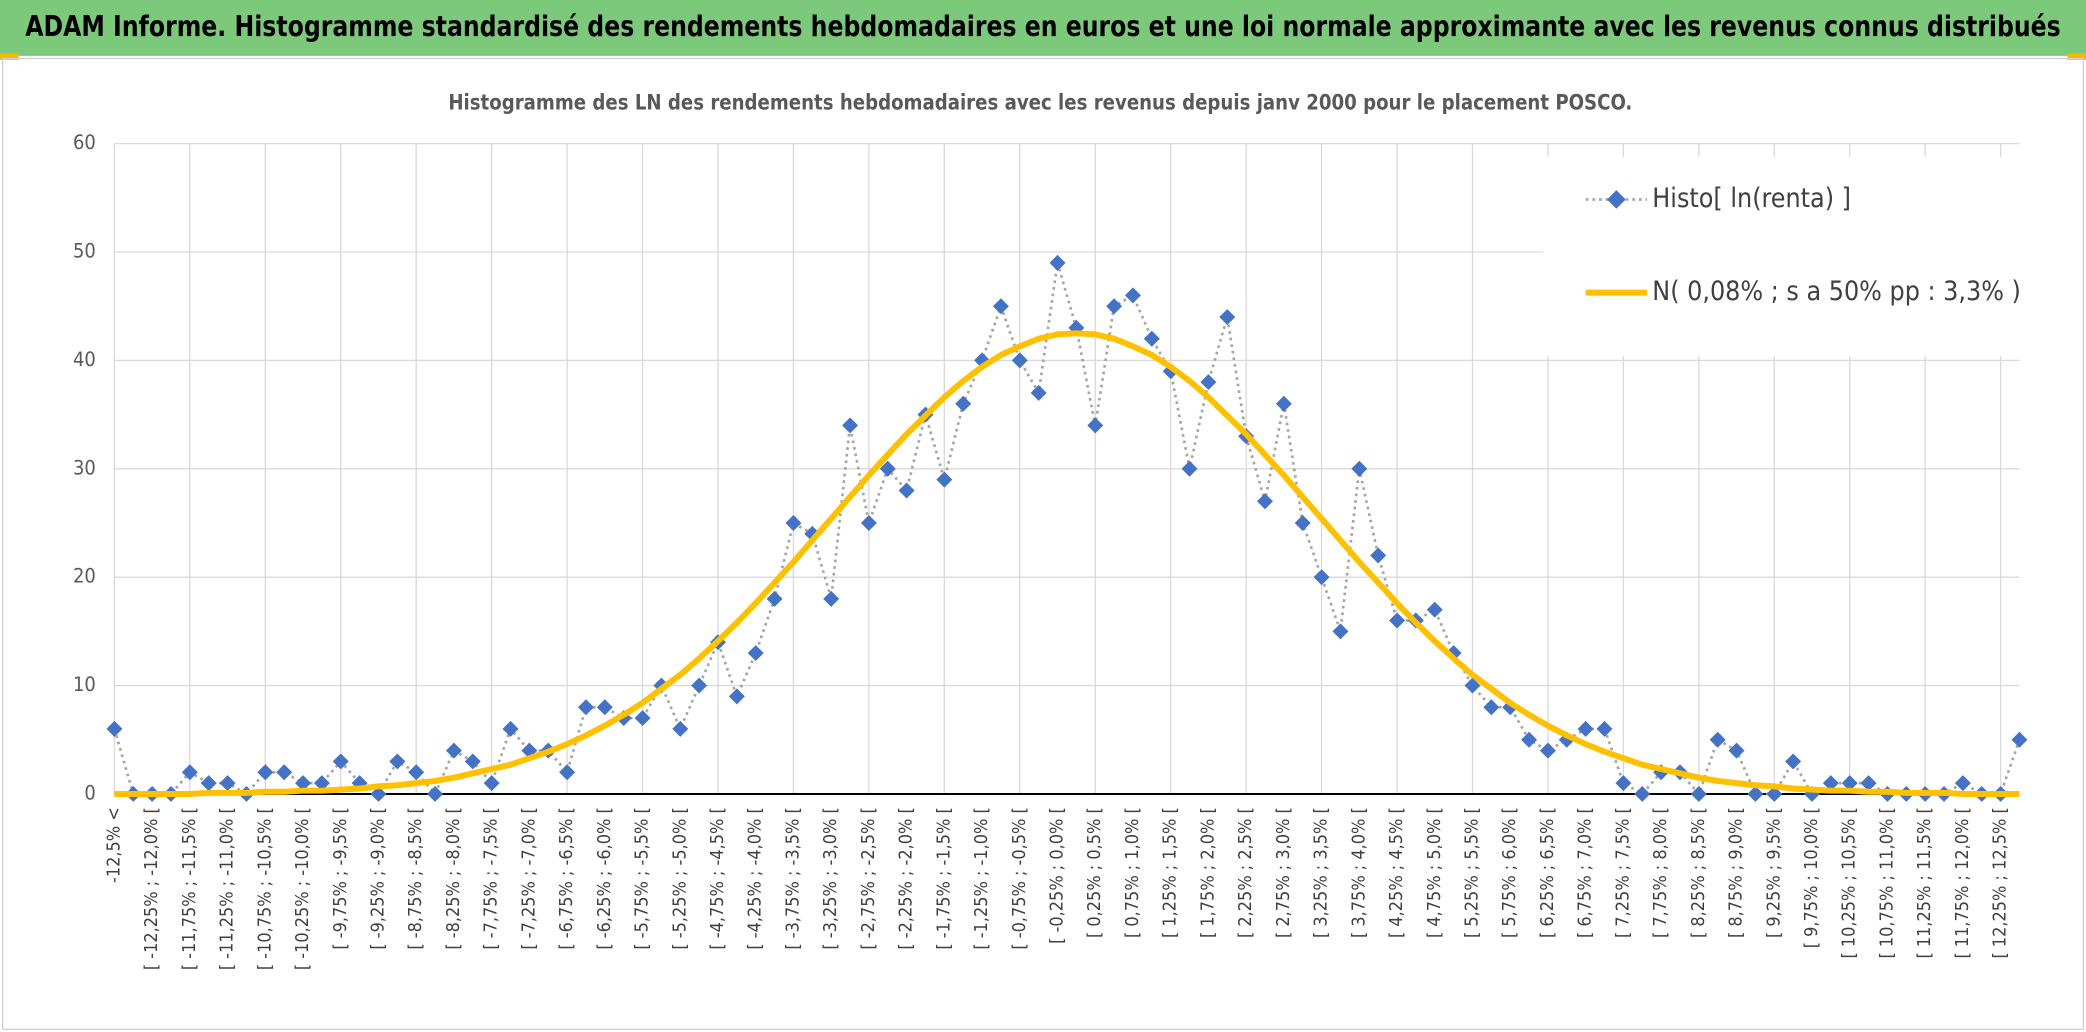  Describe the element at coordinates (1396, 872) in the screenshot. I see `x-tick-label: [ 4,25% ; 4,5% [` at that location.